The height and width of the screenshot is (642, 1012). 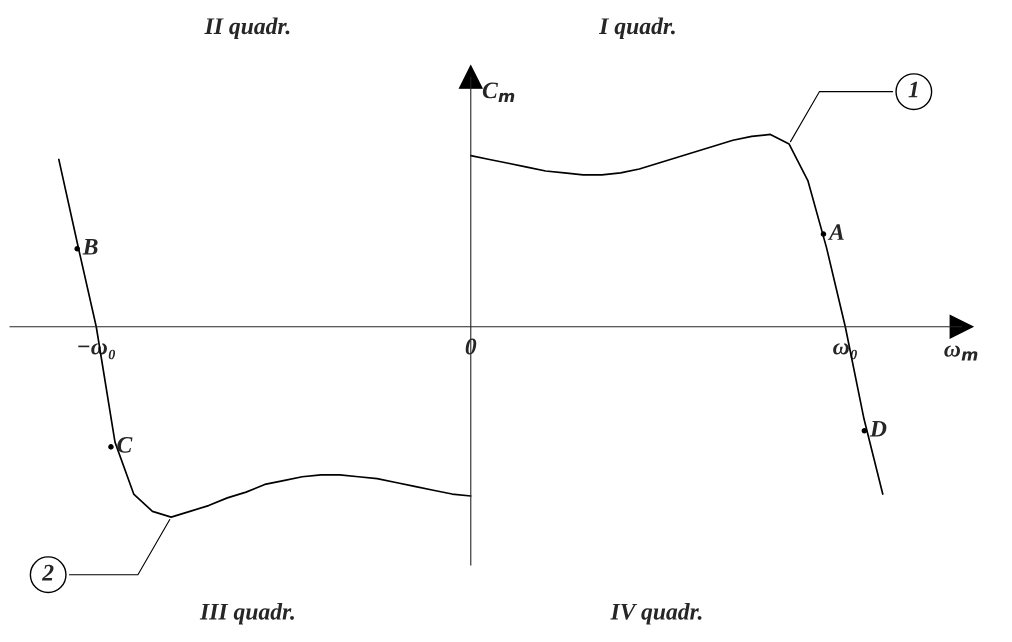 I want to click on annotation: C, so click(x=125, y=444).